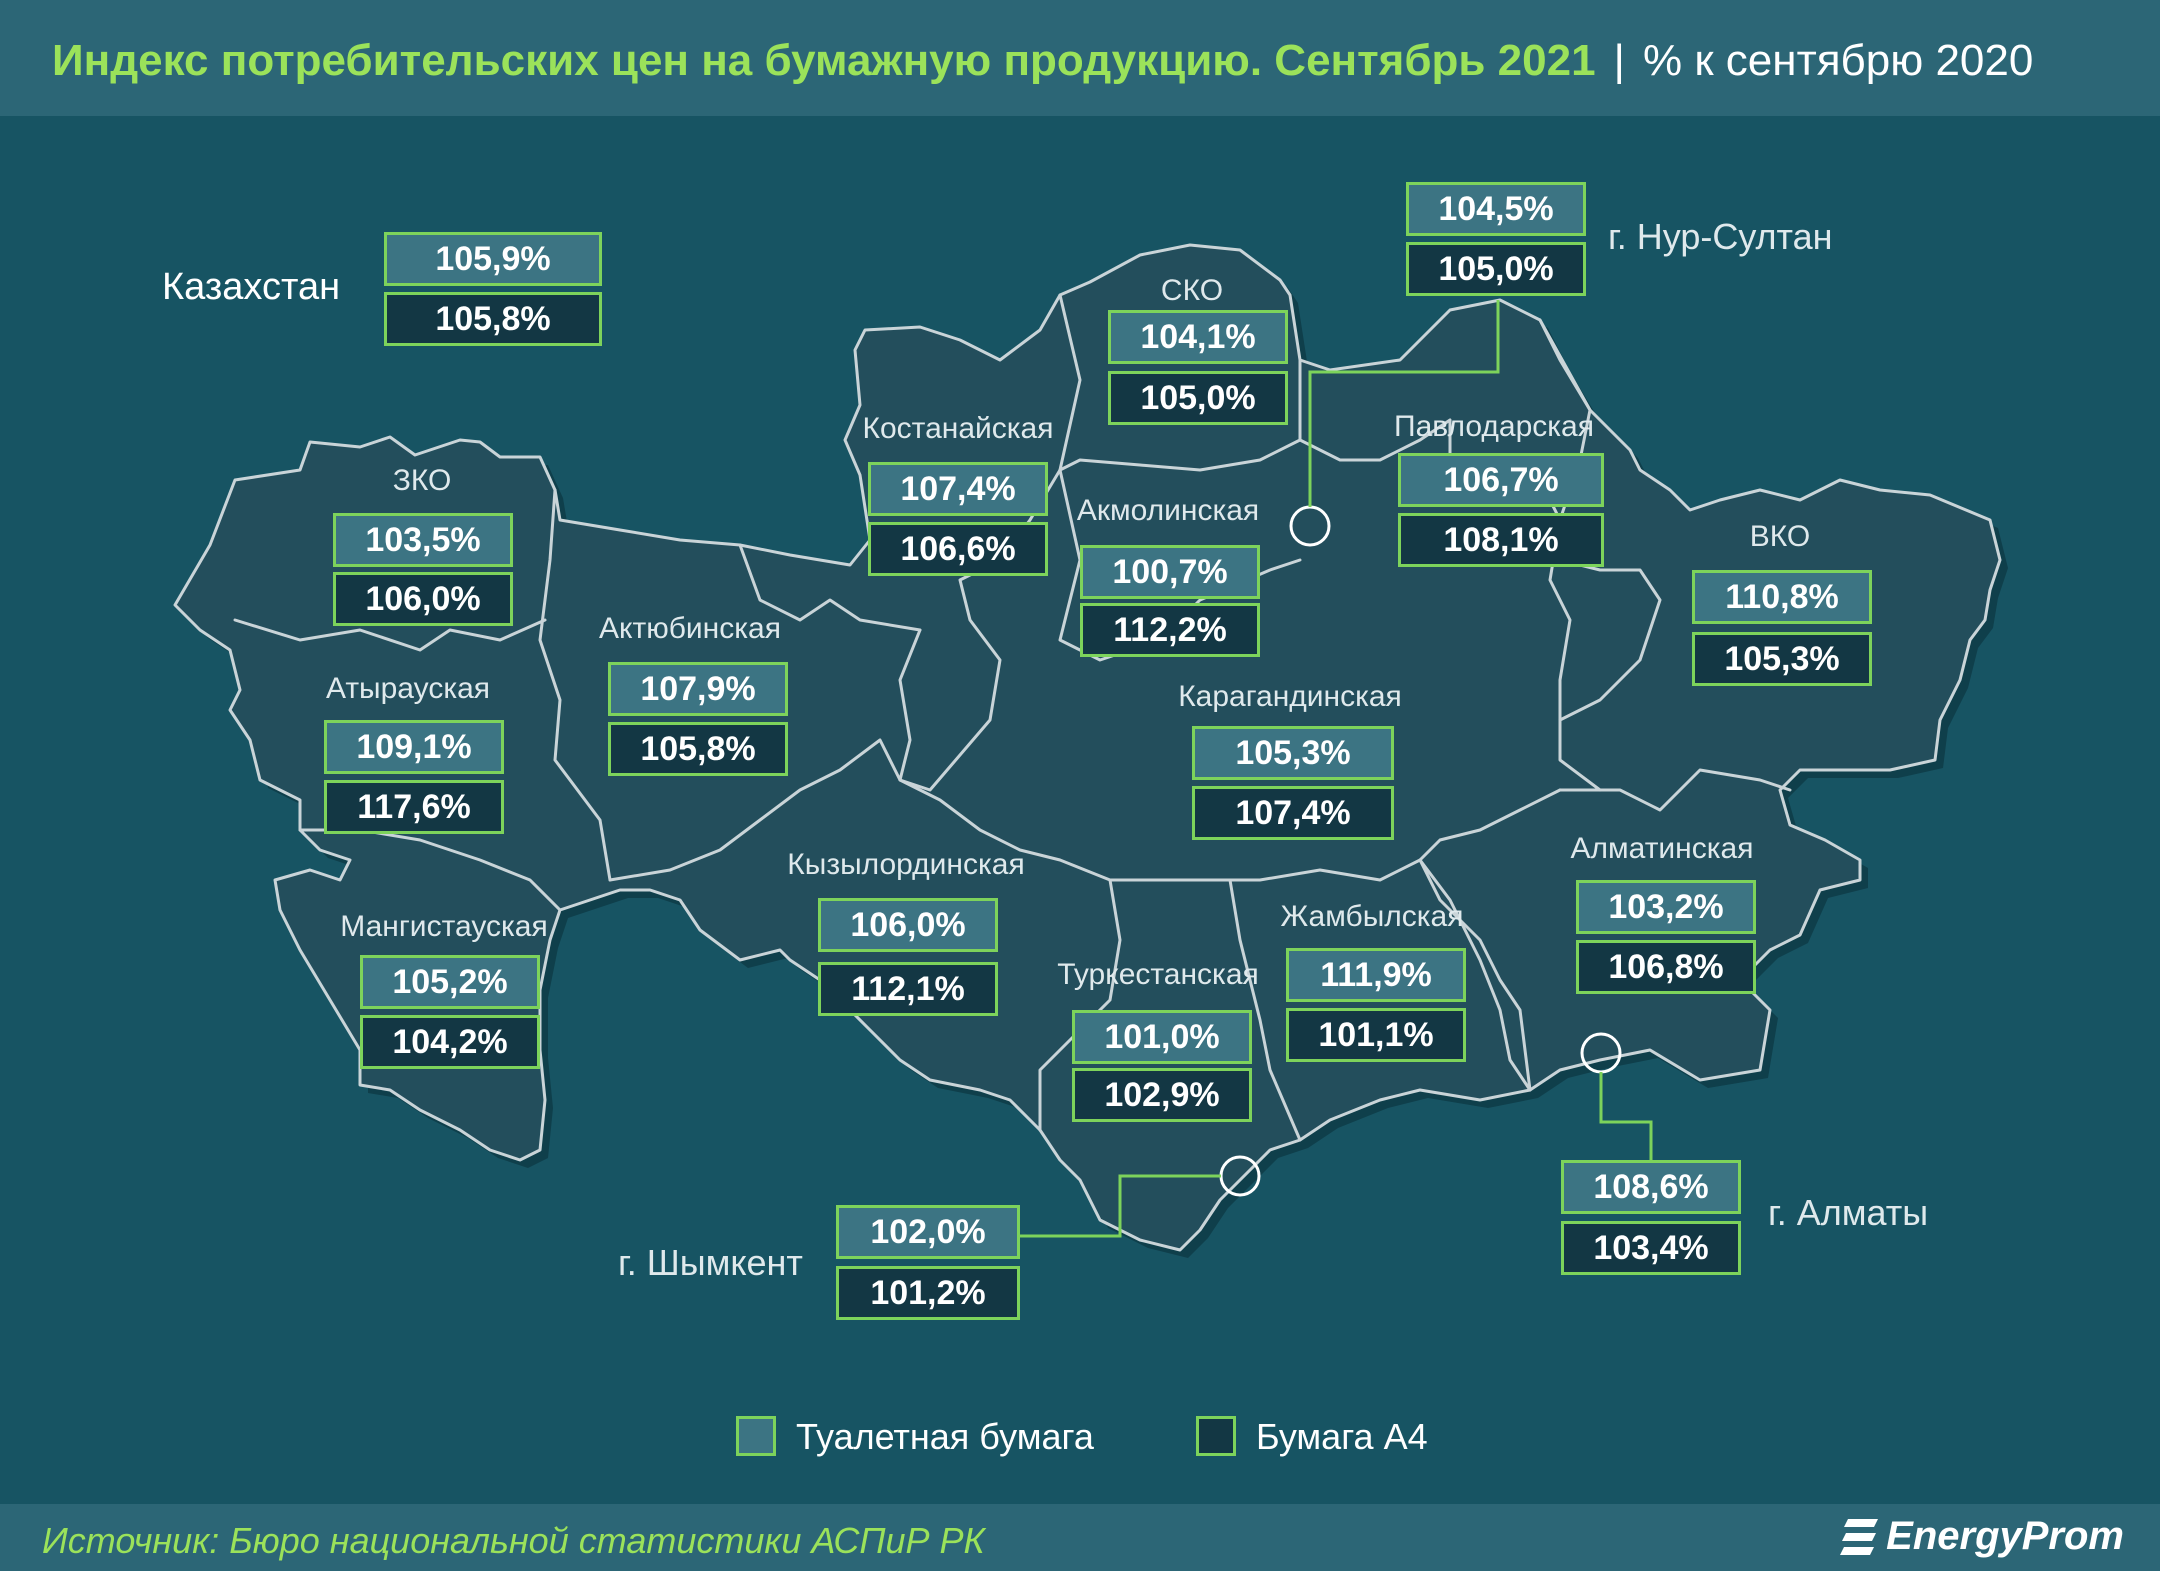  I want to click on zko-paper-a4-value: 106,0%, so click(423, 599).